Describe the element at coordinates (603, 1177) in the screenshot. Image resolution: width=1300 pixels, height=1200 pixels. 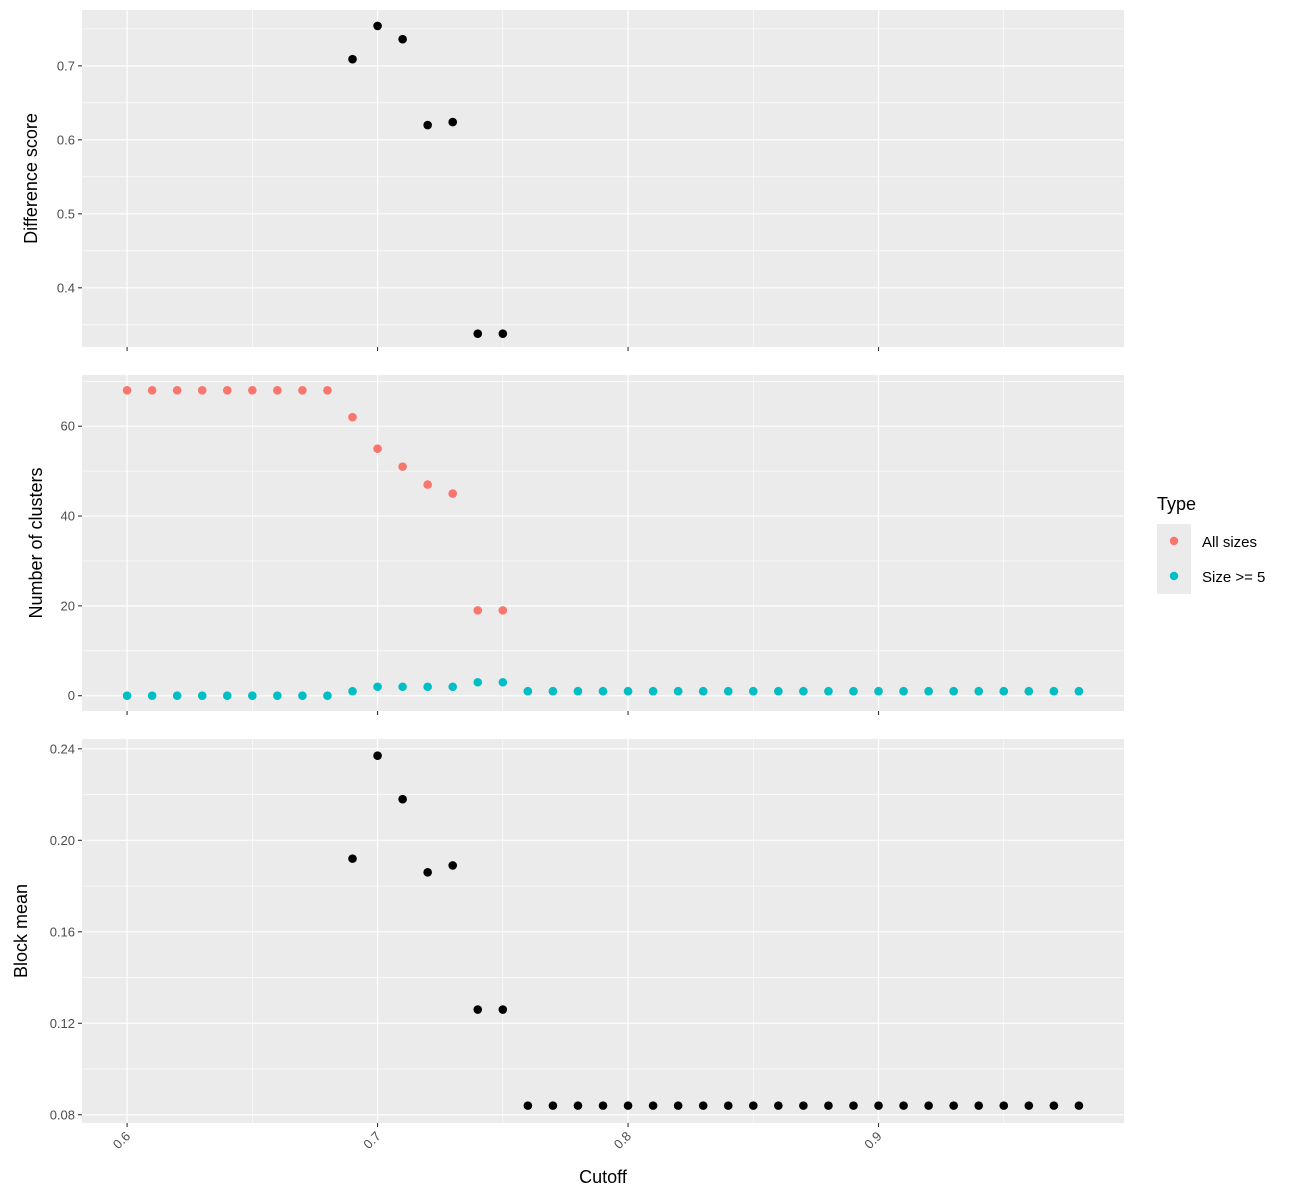
I see `x-axis-title: Cutoff` at that location.